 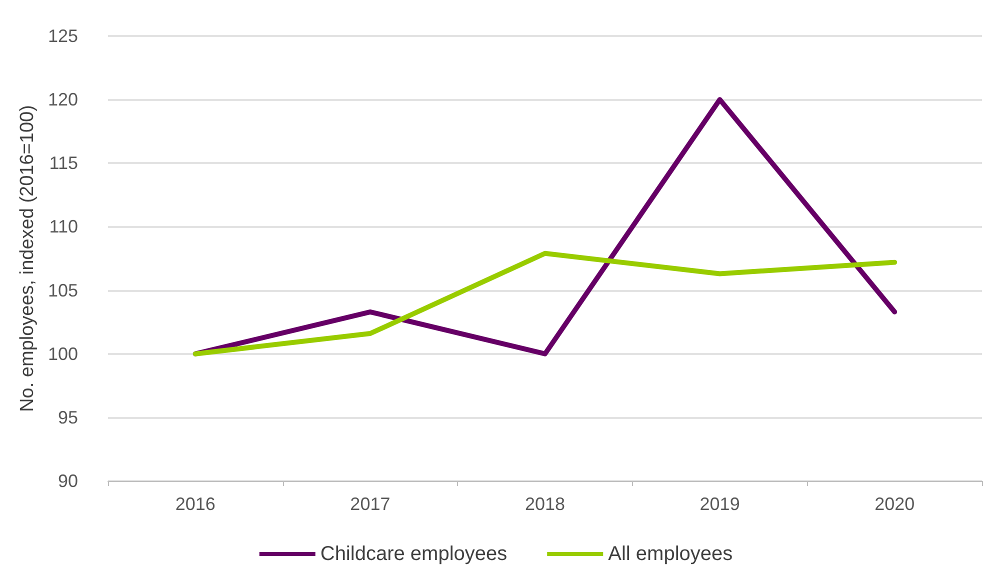 I want to click on legend-label: Childcare employees, so click(x=414, y=554).